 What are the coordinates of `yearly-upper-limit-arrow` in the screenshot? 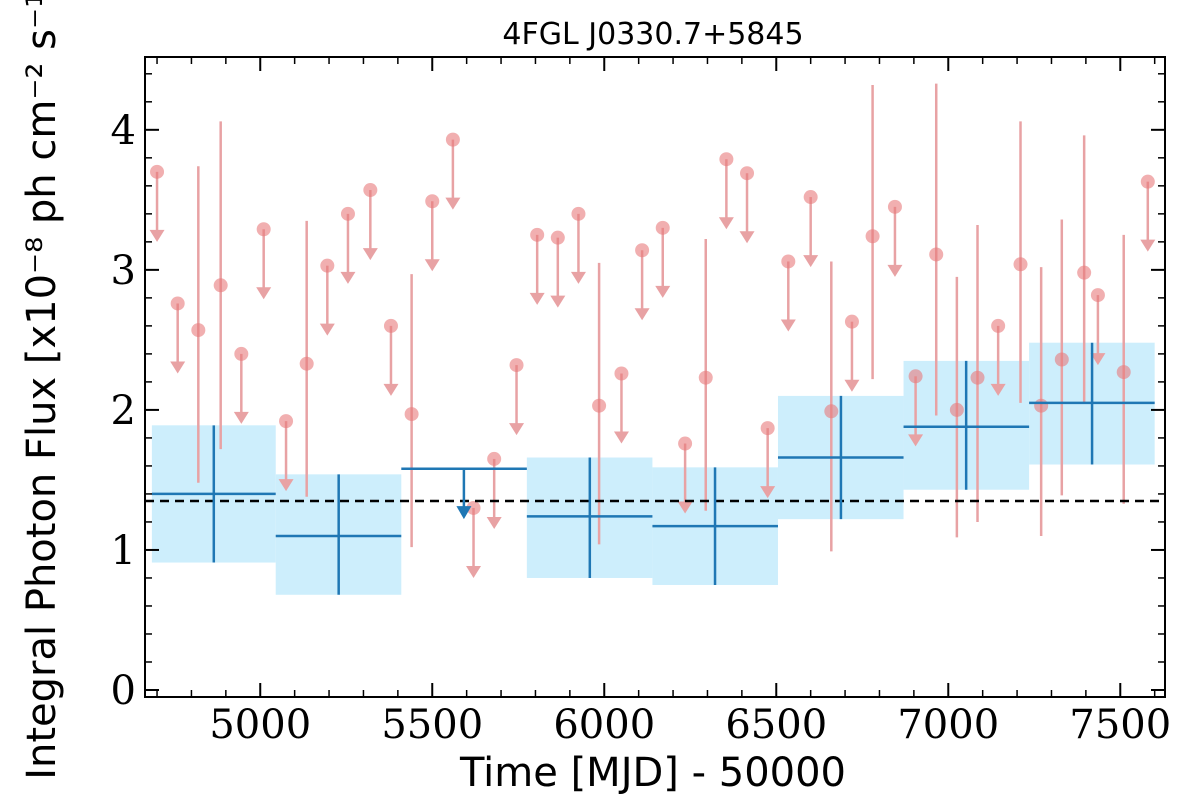 It's located at (464, 513).